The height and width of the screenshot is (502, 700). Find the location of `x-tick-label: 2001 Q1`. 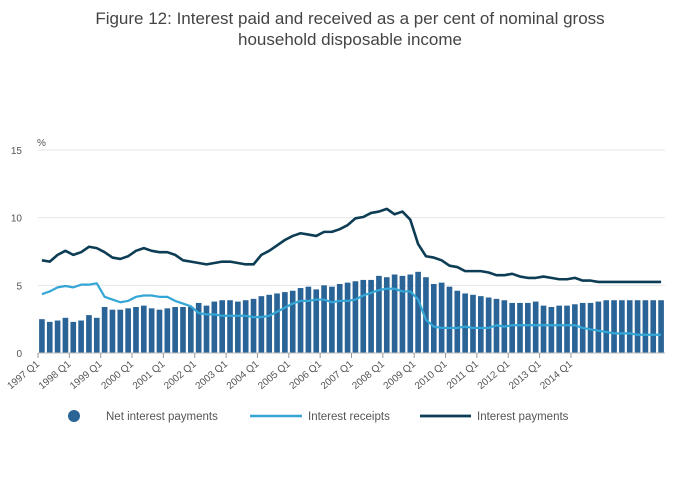

x-tick-label: 2001 Q1 is located at coordinates (149, 375).